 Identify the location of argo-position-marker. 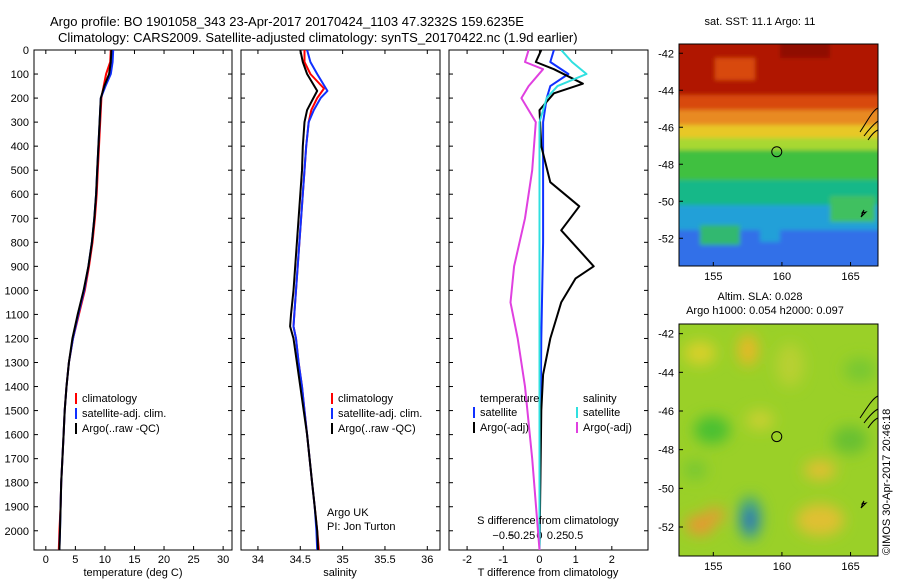
(777, 437).